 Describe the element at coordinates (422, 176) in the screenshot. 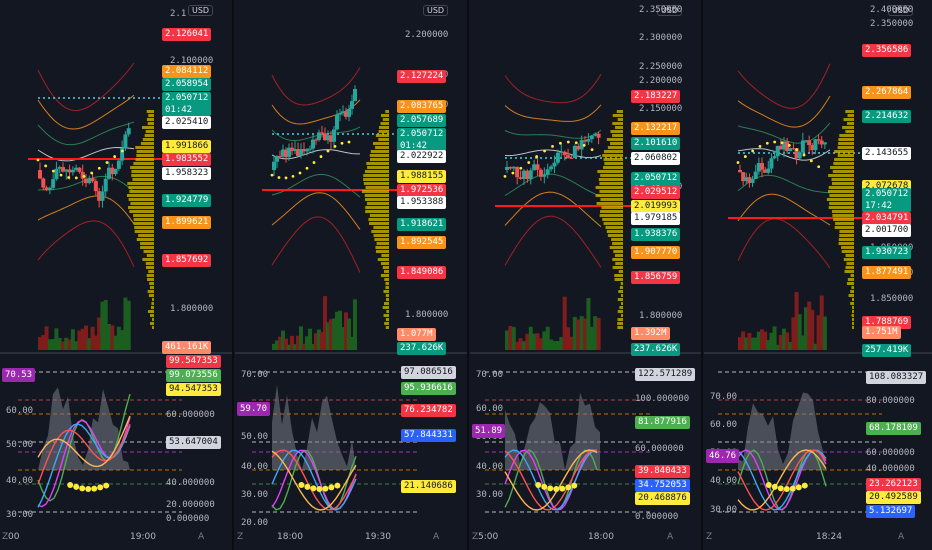

I see `price-tag: 1.988155` at that location.